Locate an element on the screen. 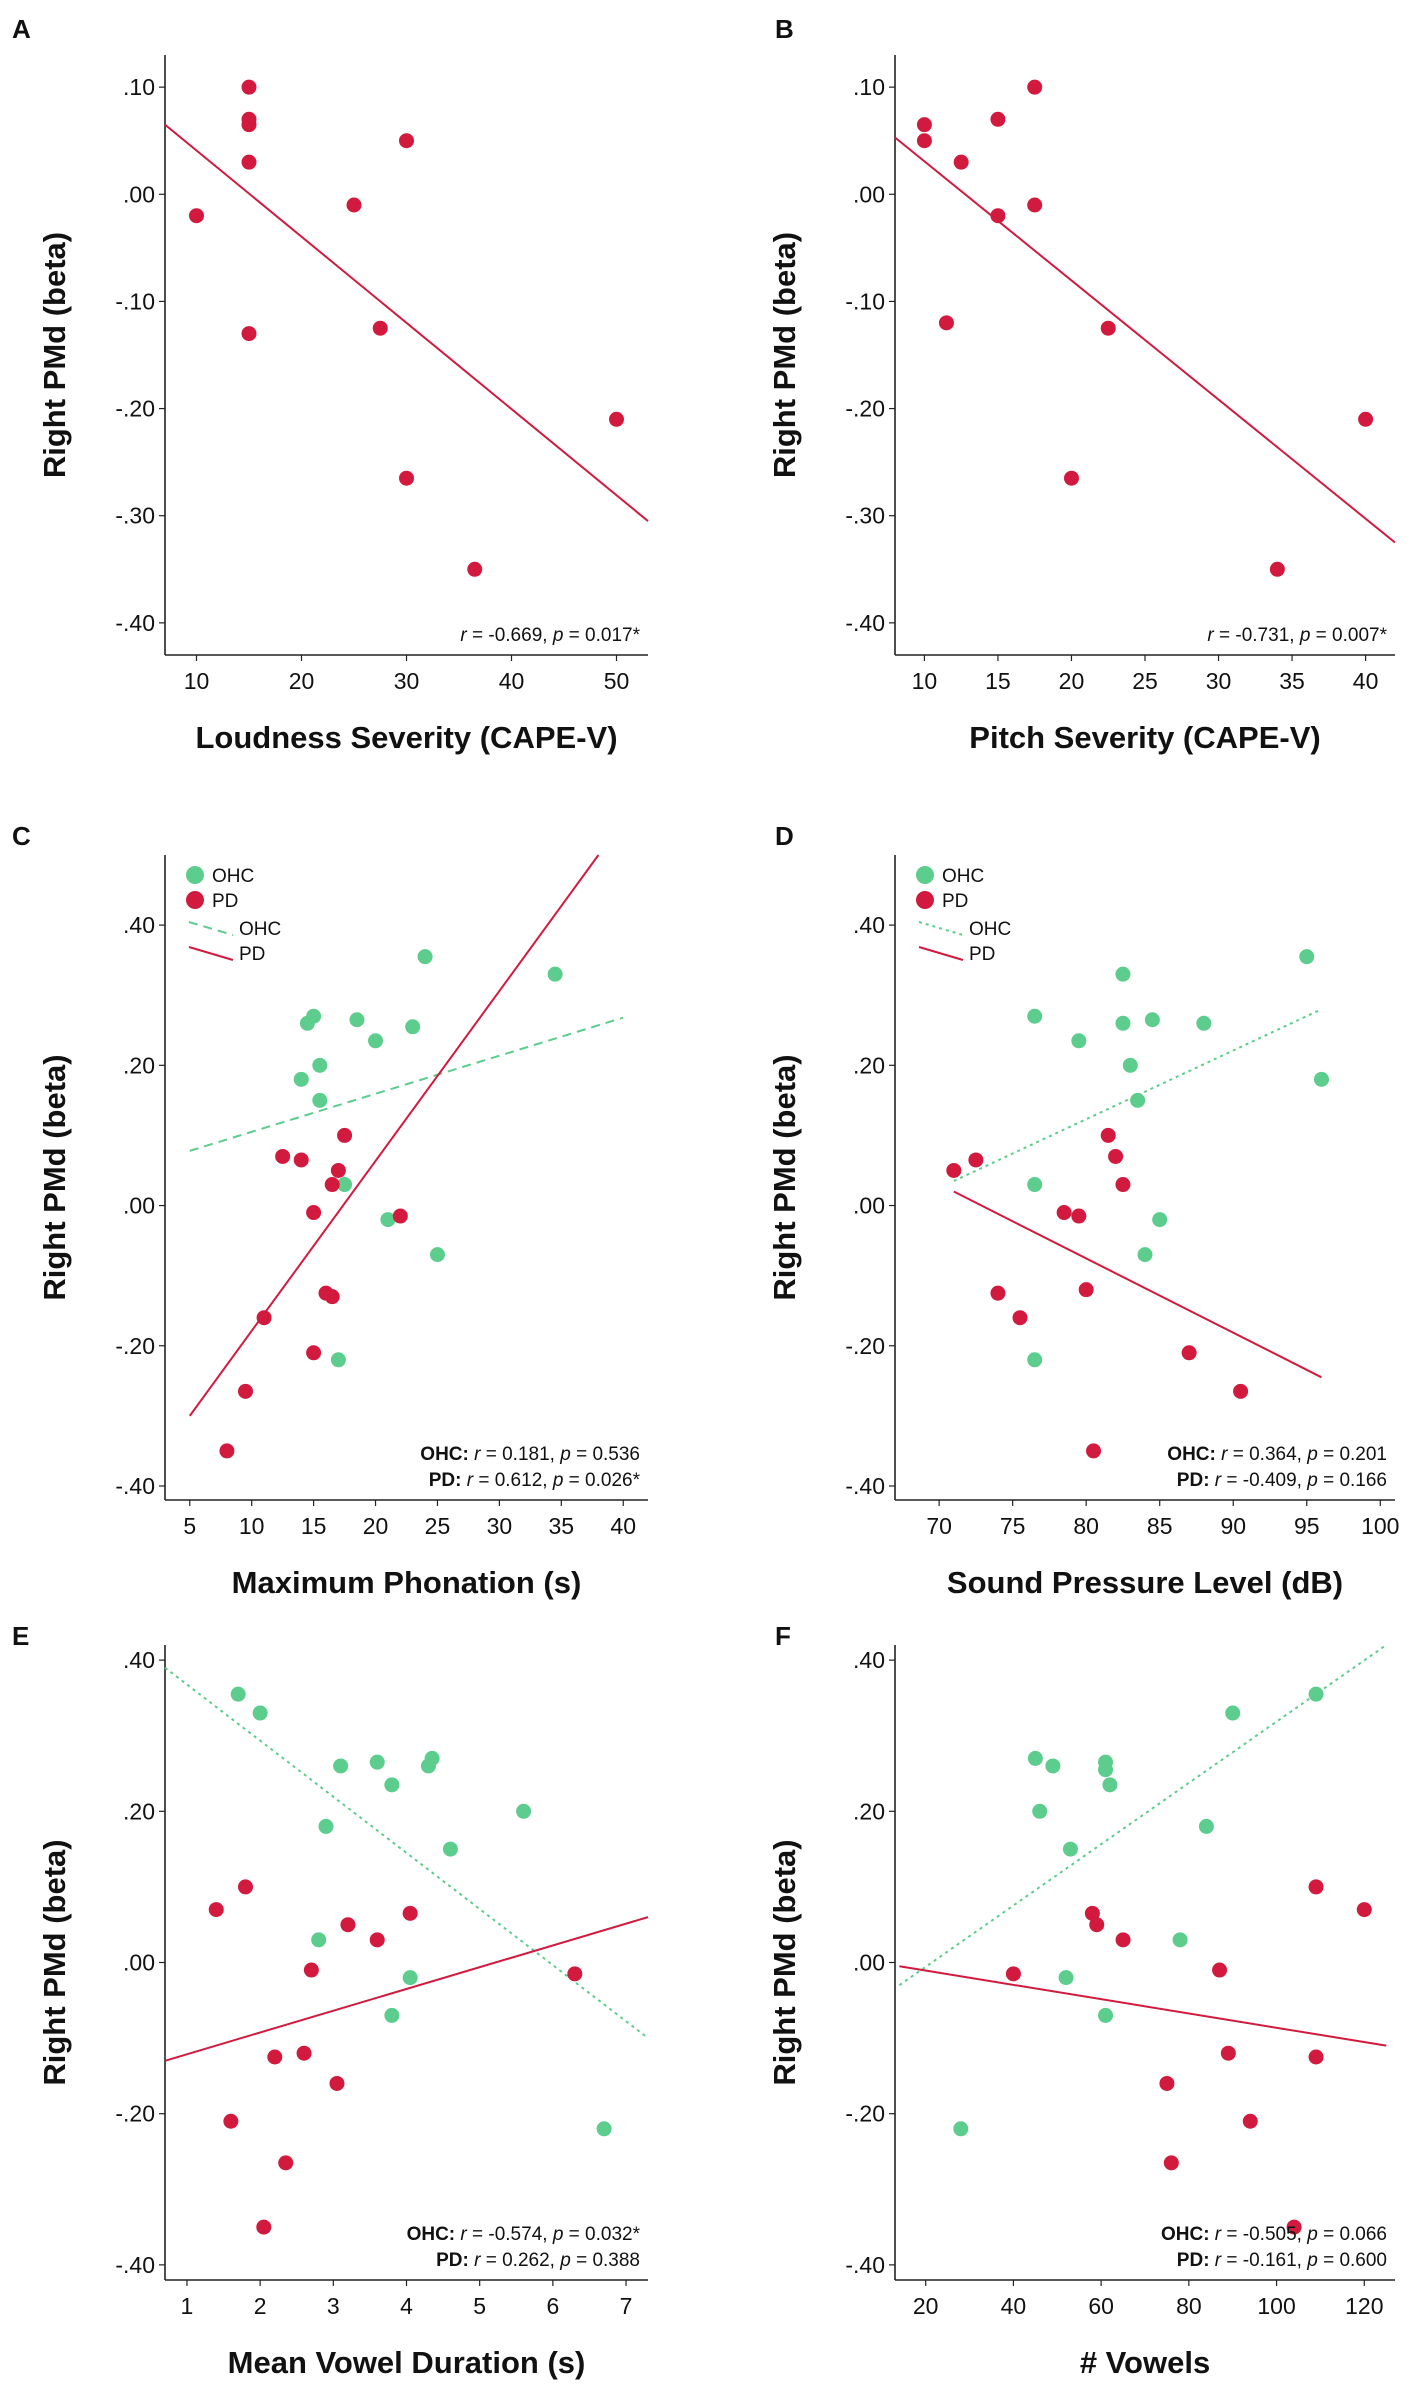  x-tick-label: 6 is located at coordinates (552, 2306).